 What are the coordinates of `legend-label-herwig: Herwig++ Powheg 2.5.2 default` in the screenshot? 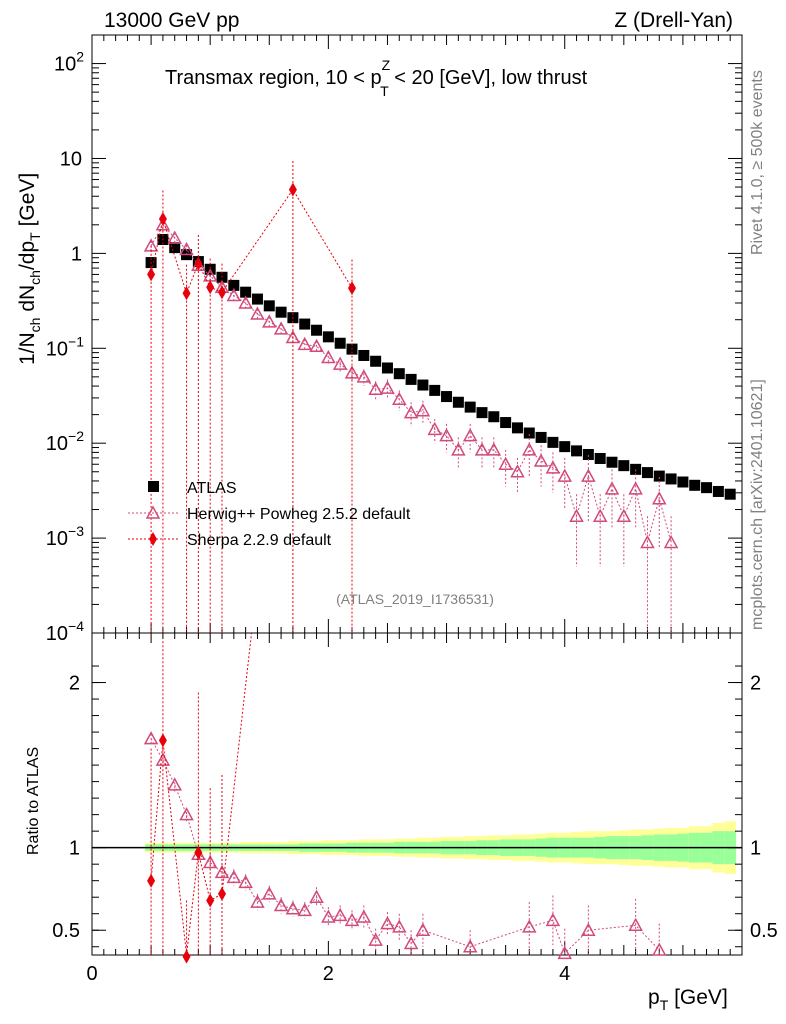 It's located at (299, 514).